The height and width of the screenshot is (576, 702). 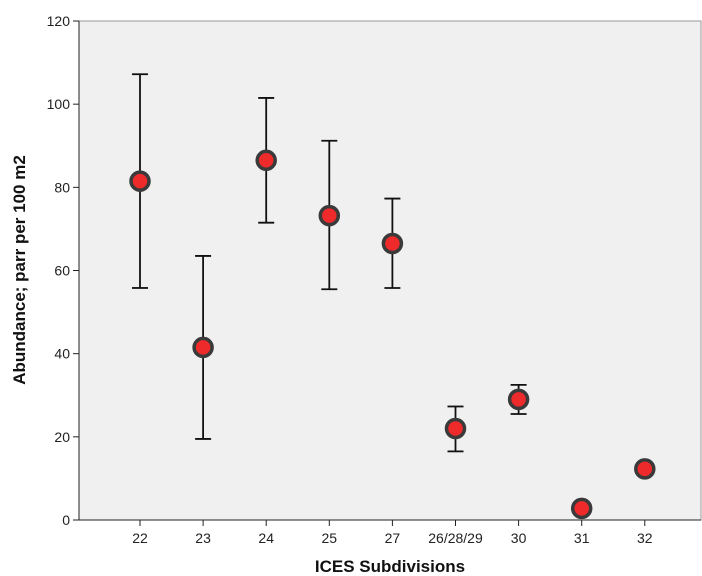 I want to click on x-axis: 22 23 24 25 27 26/28/29 30 31 32, so click(x=390, y=532).